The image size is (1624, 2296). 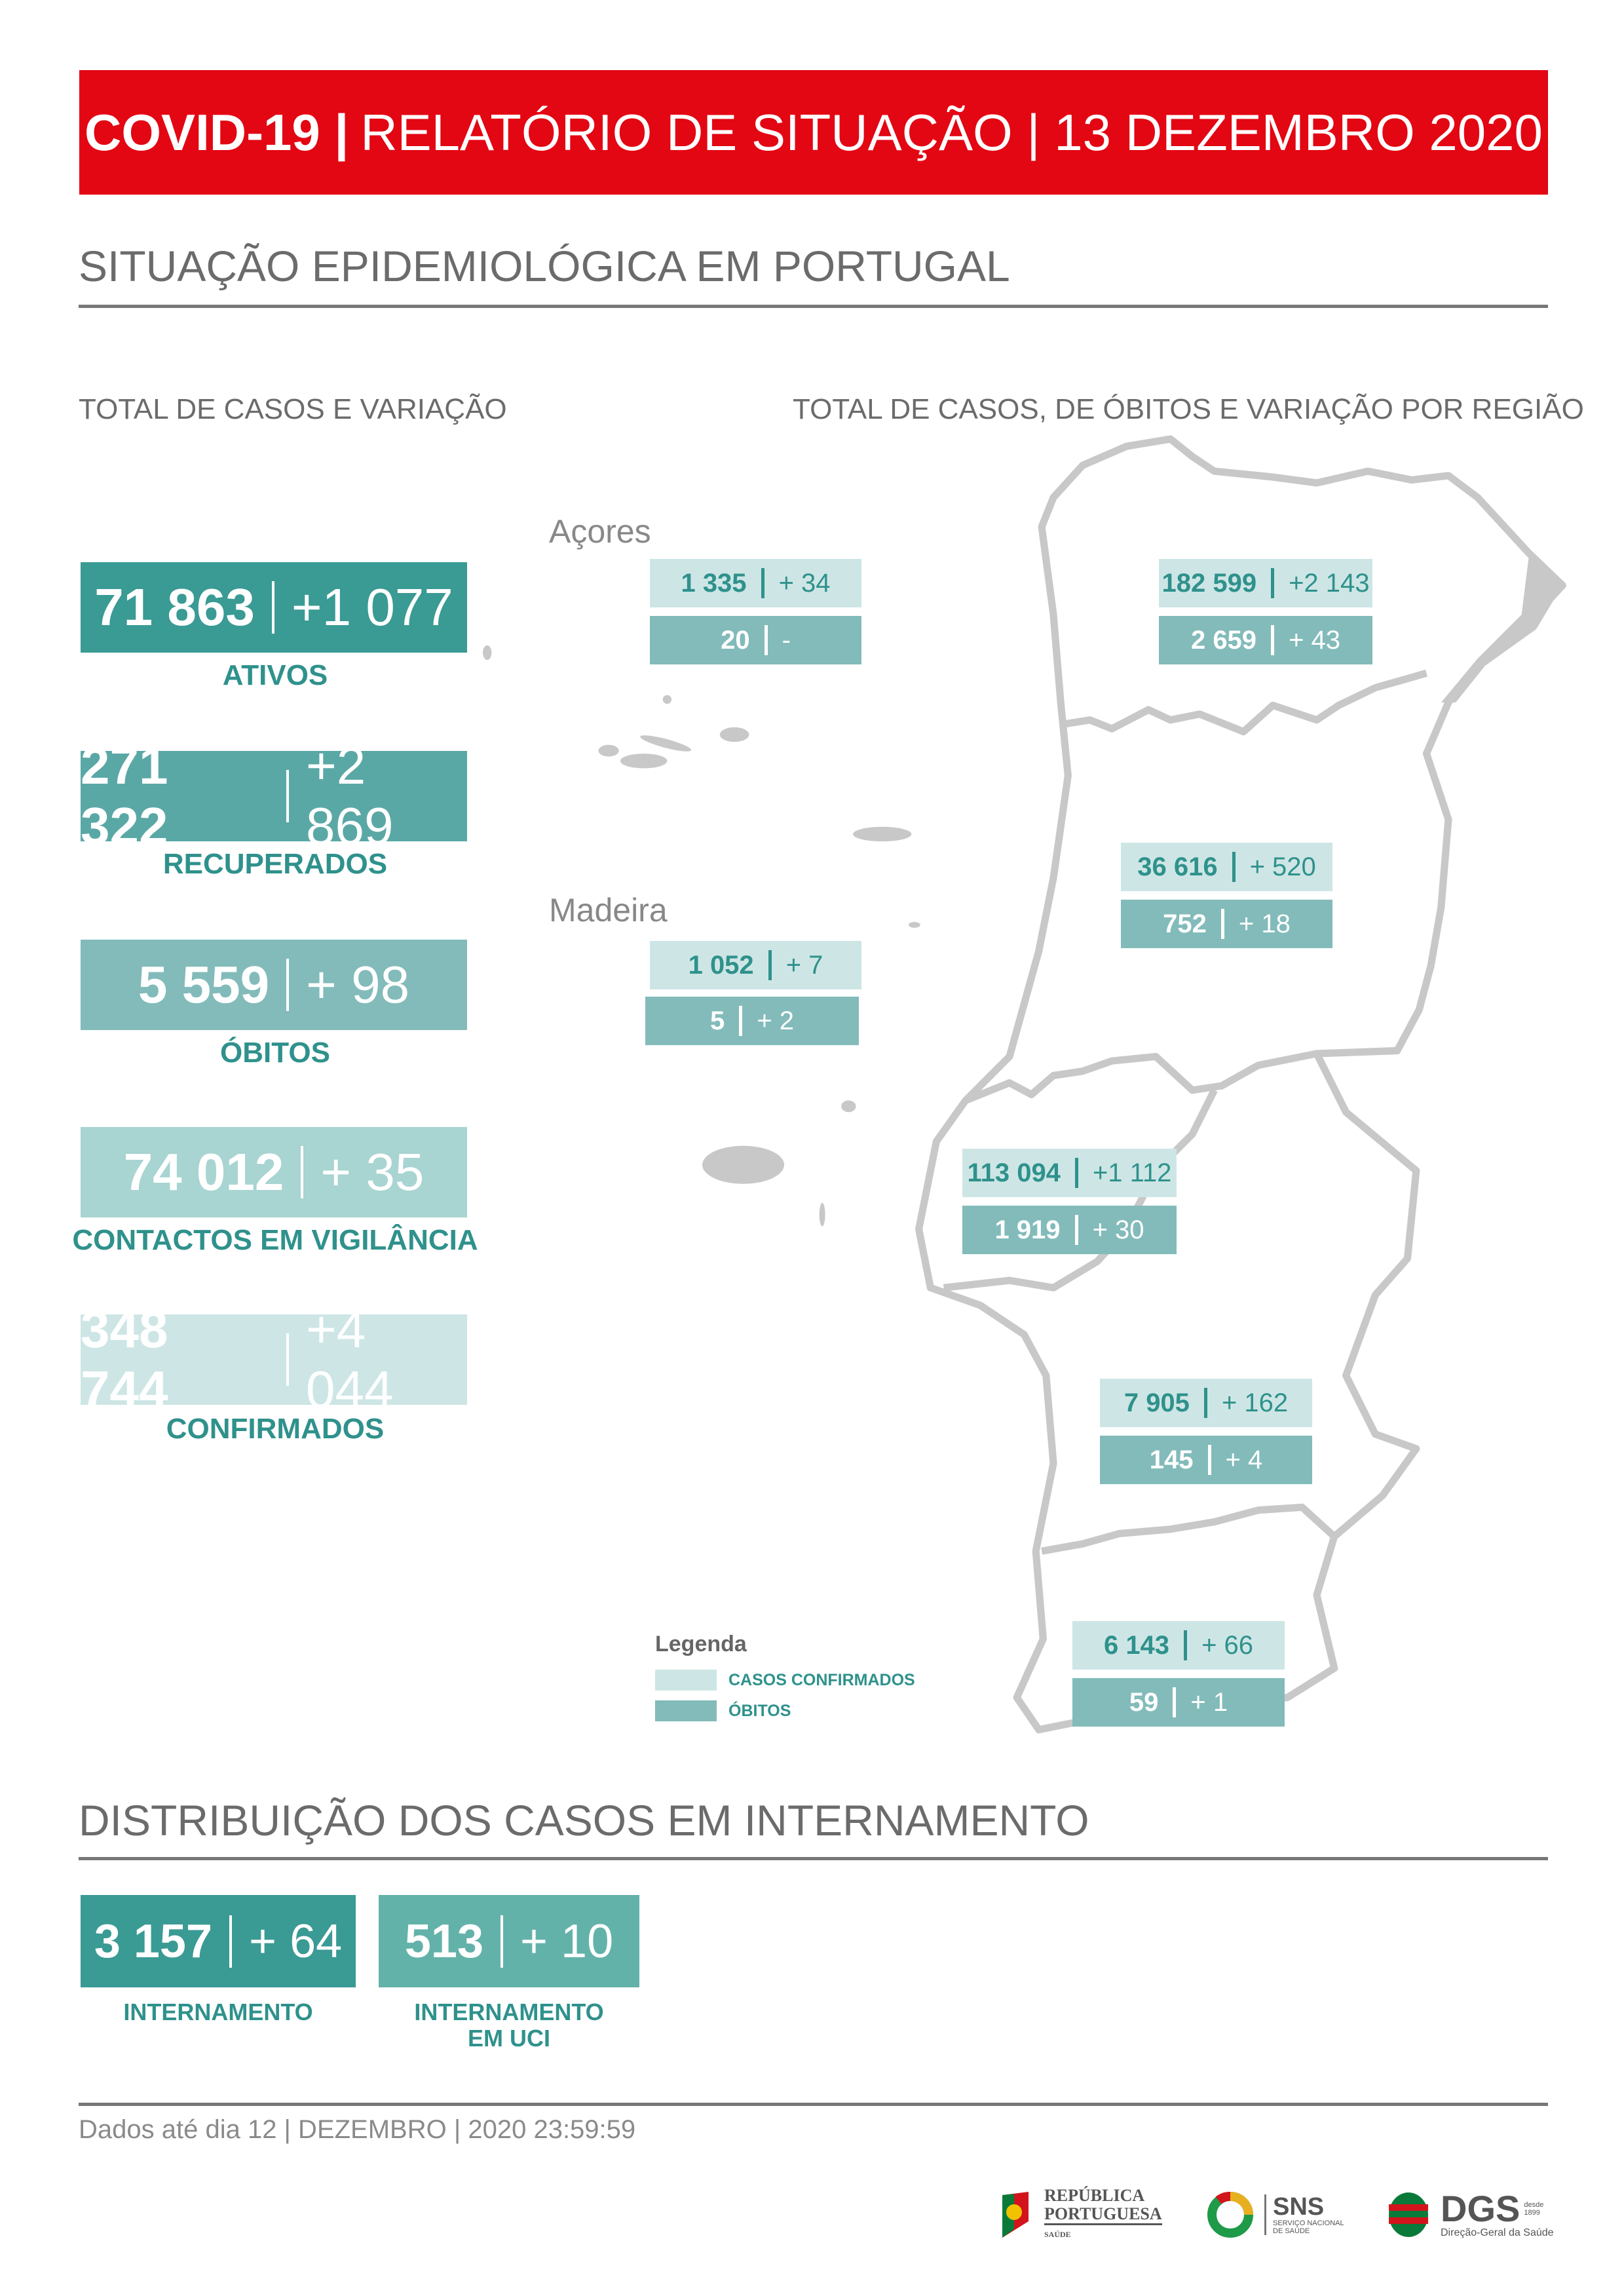 I want to click on border-norte-centro, so click(x=1244, y=702).